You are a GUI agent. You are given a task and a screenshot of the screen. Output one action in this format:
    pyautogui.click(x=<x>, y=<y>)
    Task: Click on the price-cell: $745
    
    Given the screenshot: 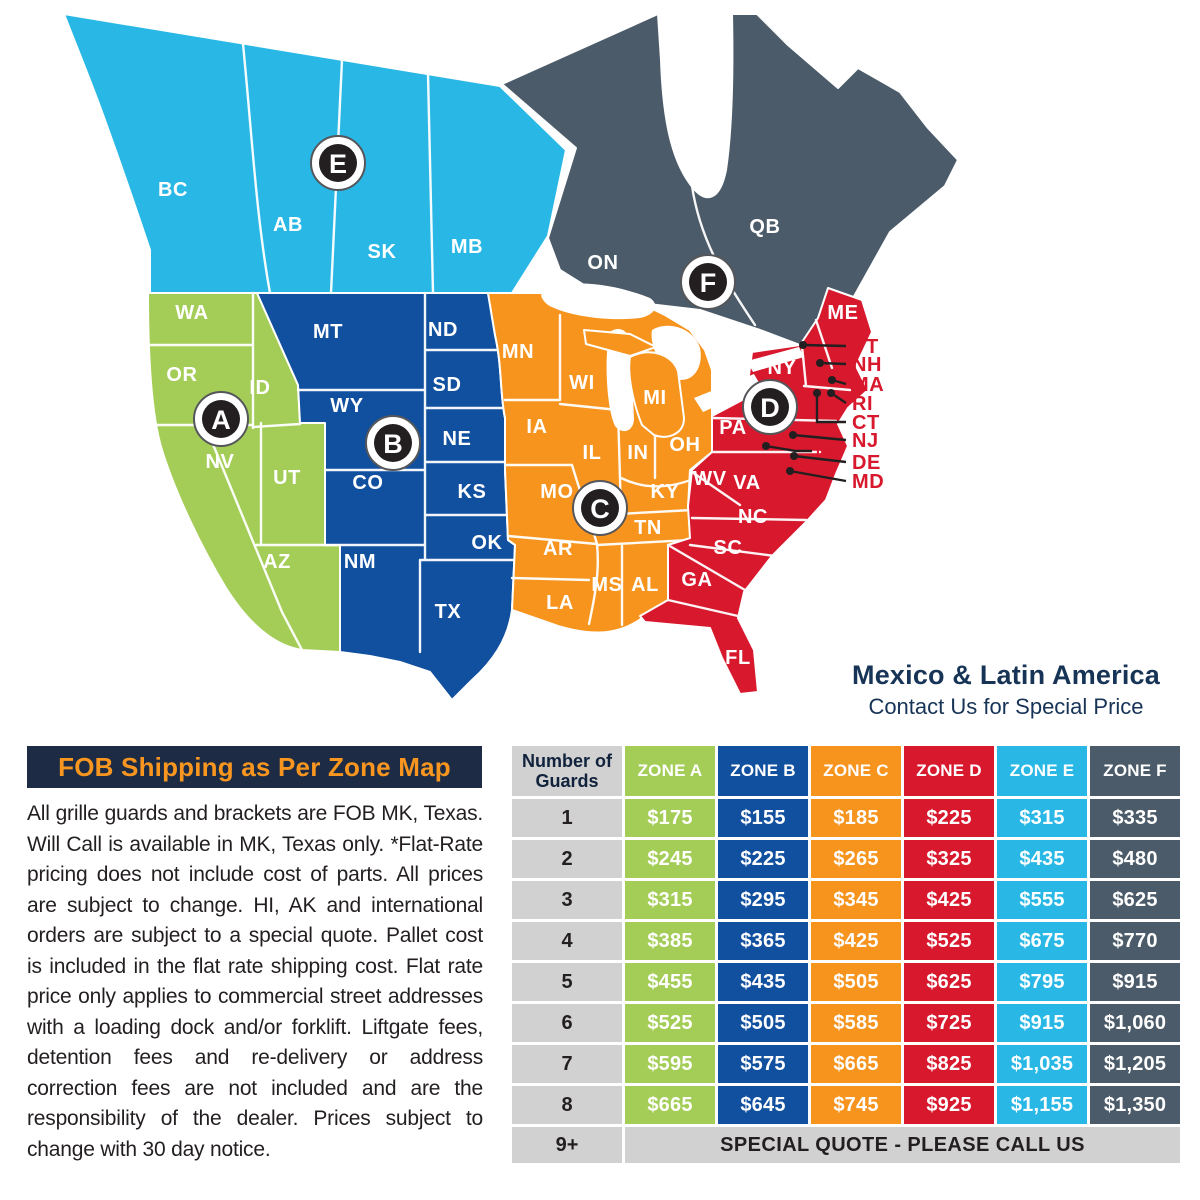 What is the action you would take?
    pyautogui.click(x=856, y=1105)
    